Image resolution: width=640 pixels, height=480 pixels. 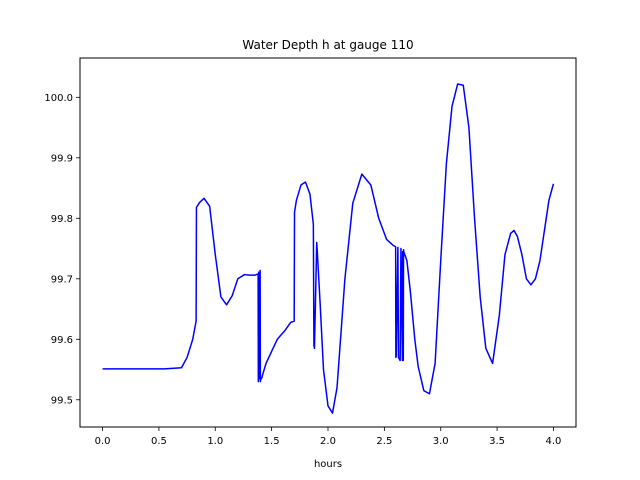 I want to click on x-tick-label: 0.5, so click(x=159, y=441).